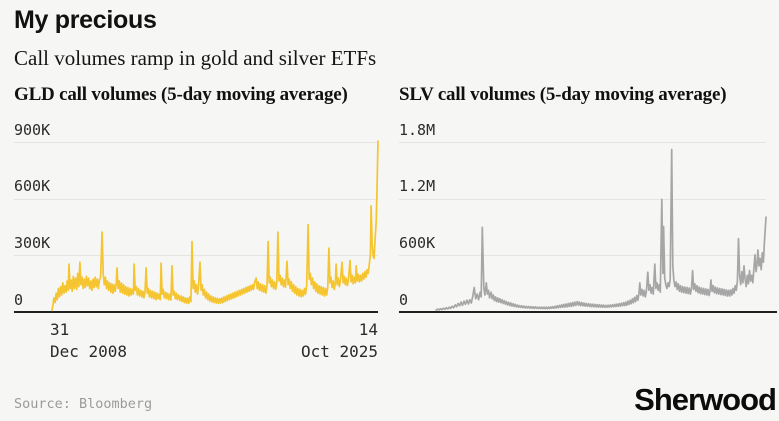 The image size is (779, 421). What do you see at coordinates (308, 341) in the screenshot?
I see `x-tick-end: 14 Oct 2025` at bounding box center [308, 341].